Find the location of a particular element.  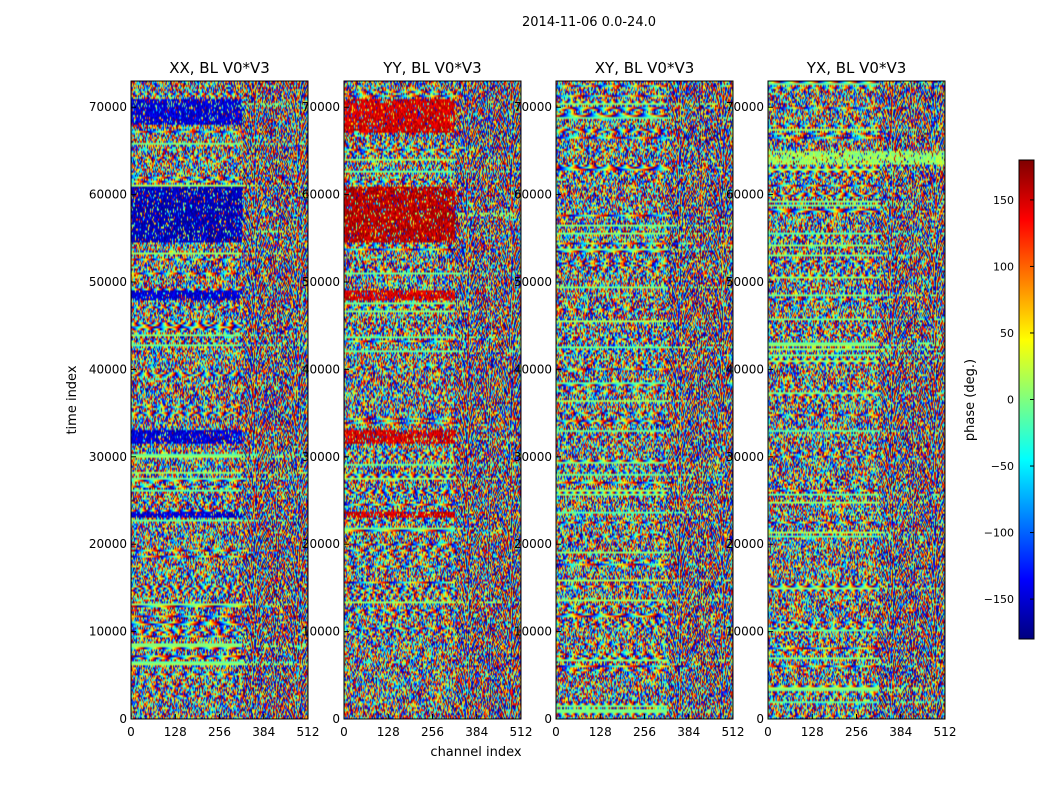

colorbar-tick-label: 50 is located at coordinates (1007, 333).